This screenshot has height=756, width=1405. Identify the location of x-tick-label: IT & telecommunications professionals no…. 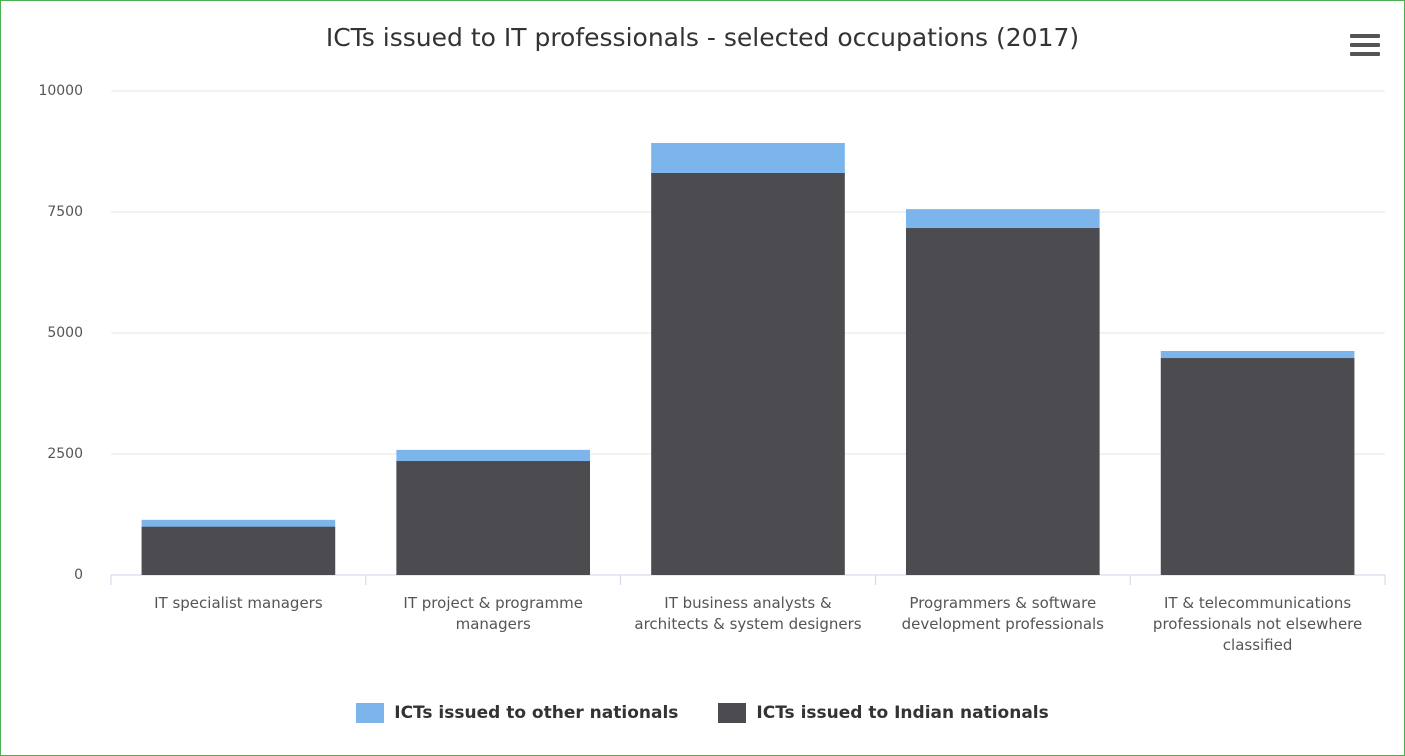
(1257, 624).